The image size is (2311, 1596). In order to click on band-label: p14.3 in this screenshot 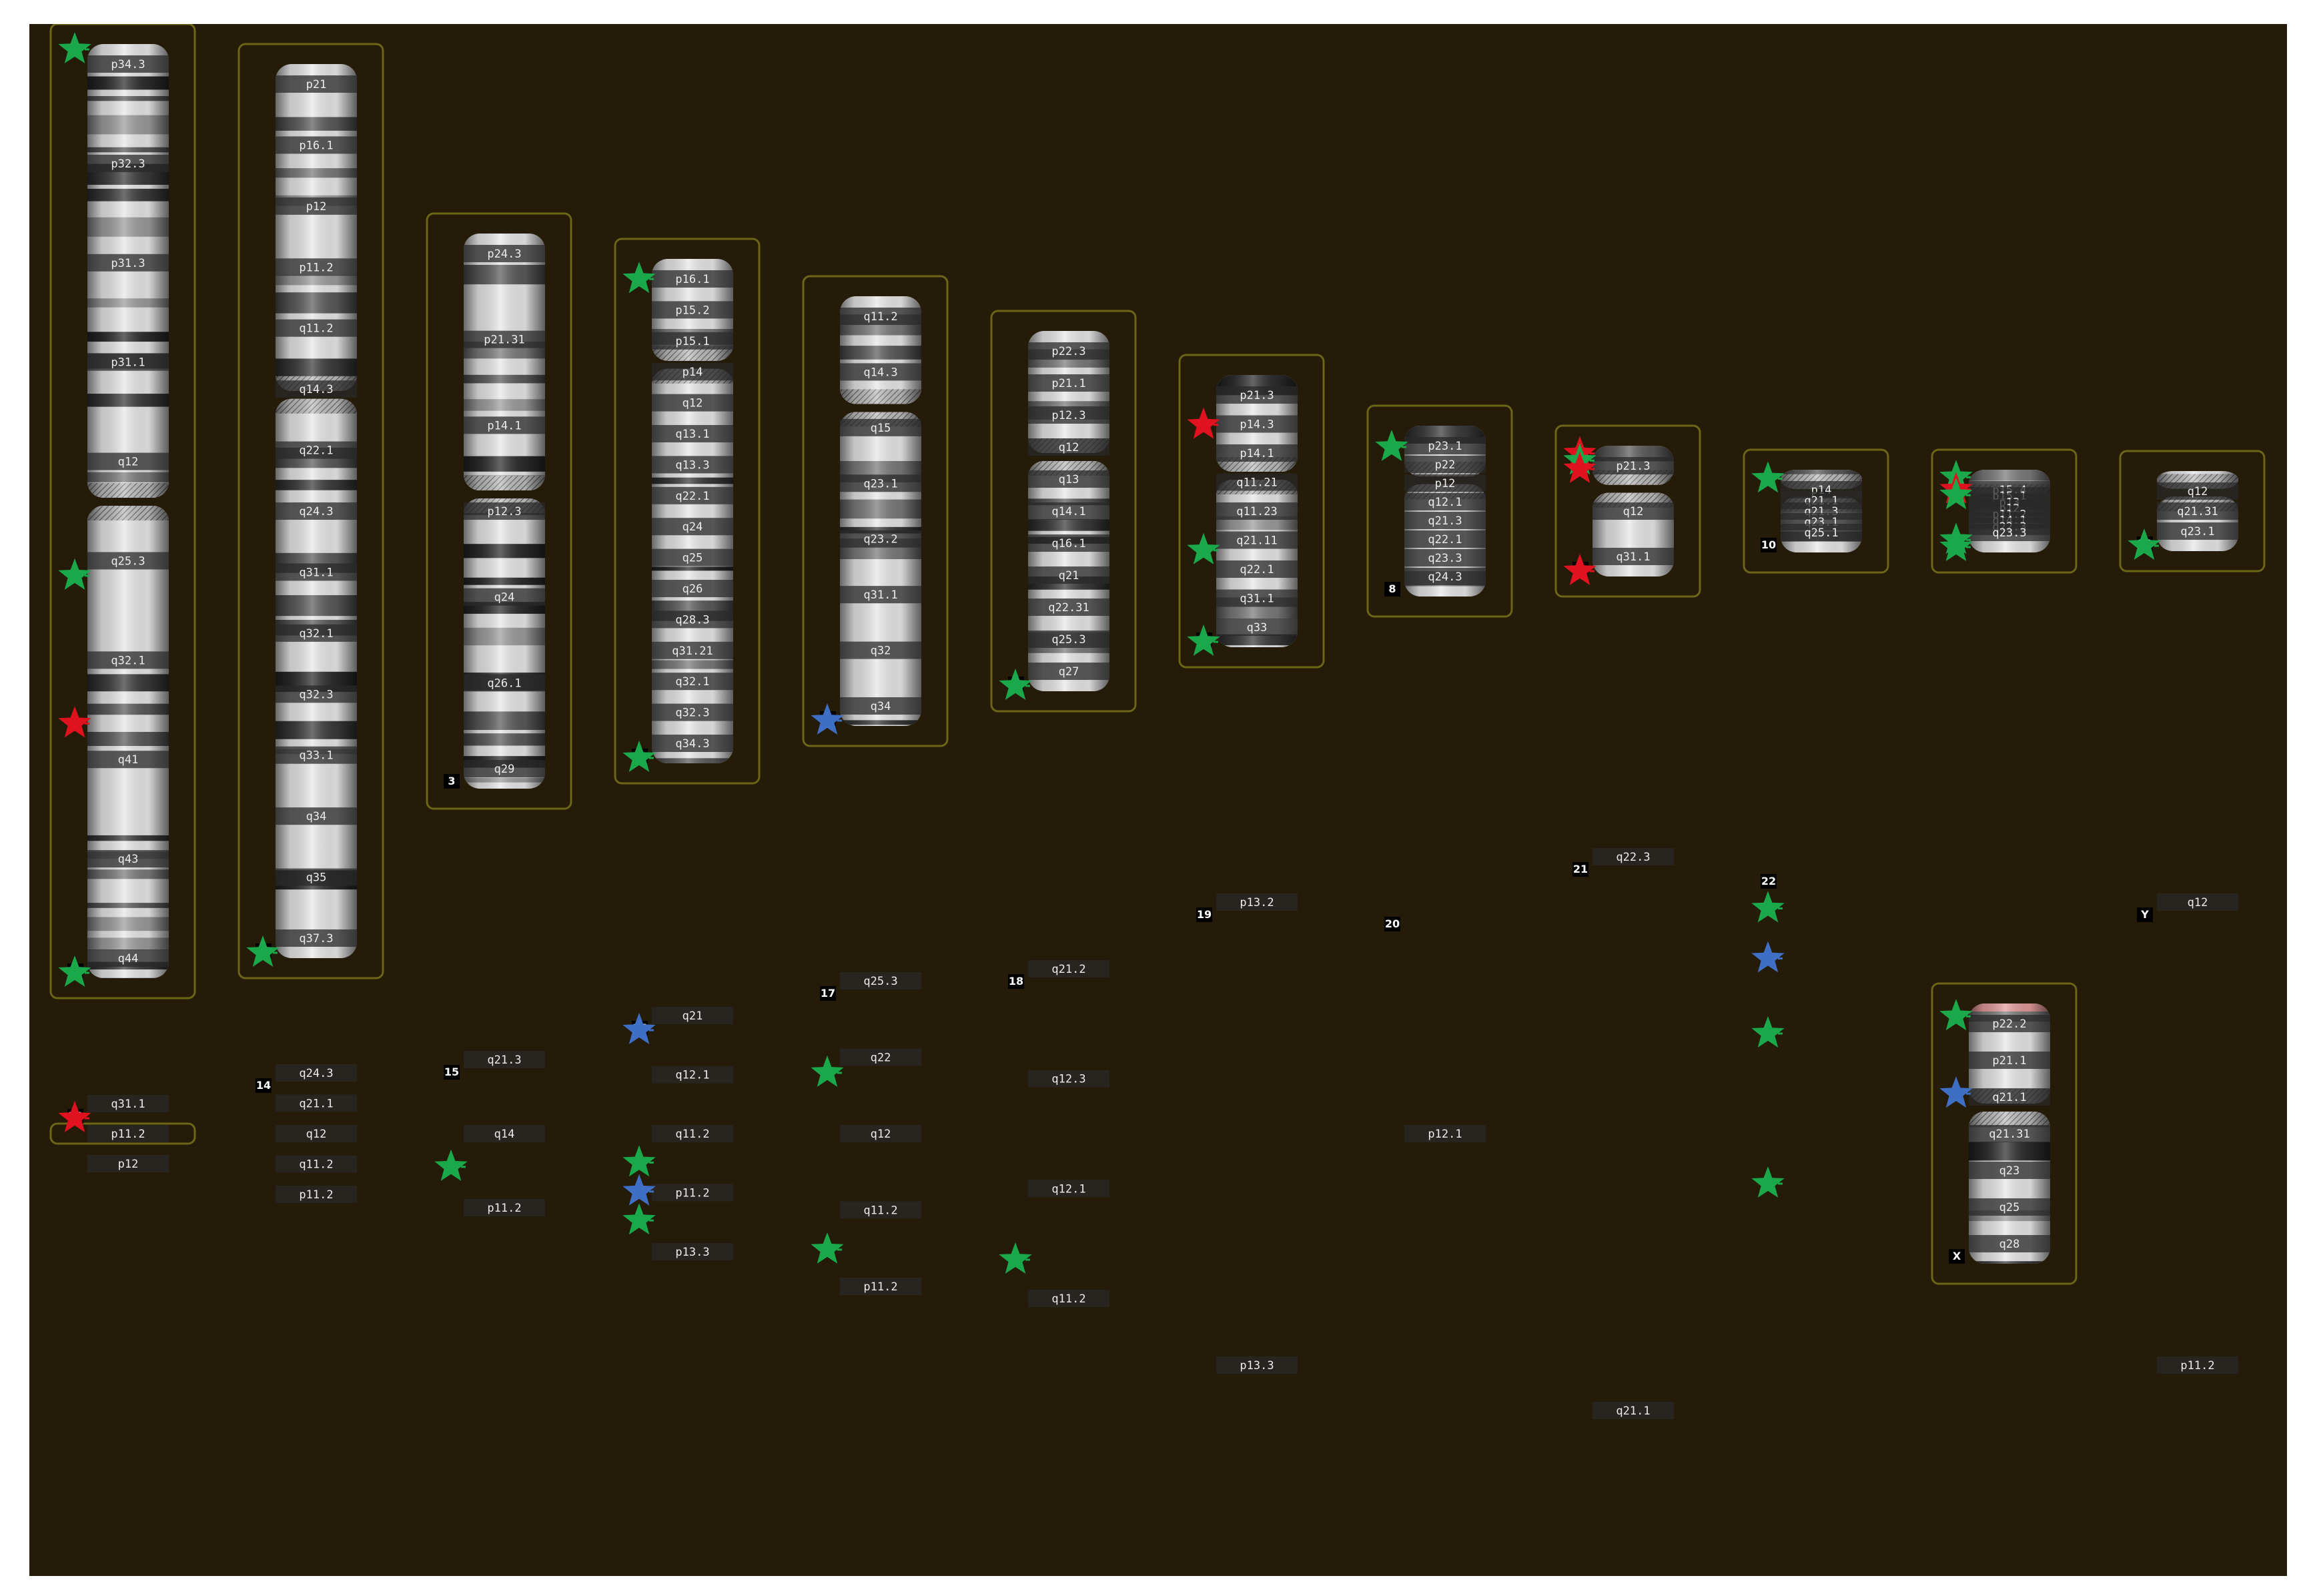, I will do `click(1257, 425)`.